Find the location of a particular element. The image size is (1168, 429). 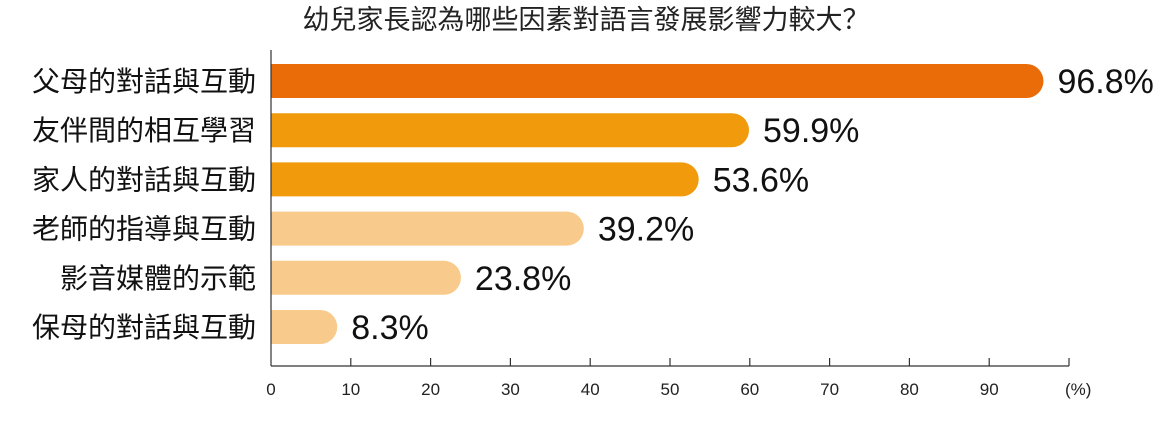

x-tick-label: 30 is located at coordinates (510, 389).